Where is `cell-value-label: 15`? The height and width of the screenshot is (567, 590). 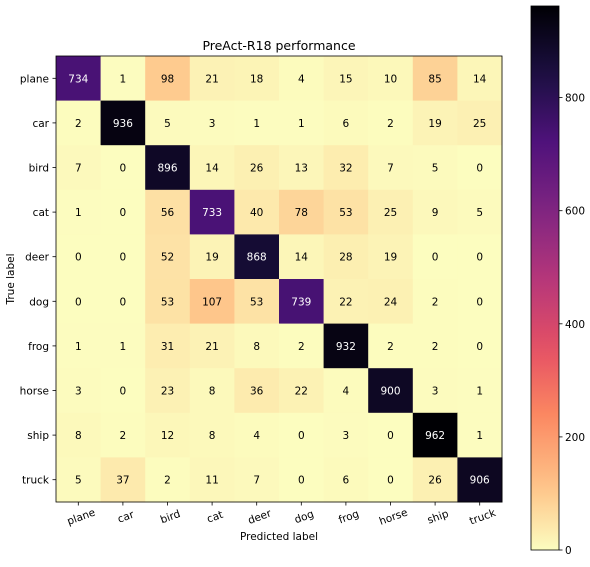 cell-value-label: 15 is located at coordinates (345, 79).